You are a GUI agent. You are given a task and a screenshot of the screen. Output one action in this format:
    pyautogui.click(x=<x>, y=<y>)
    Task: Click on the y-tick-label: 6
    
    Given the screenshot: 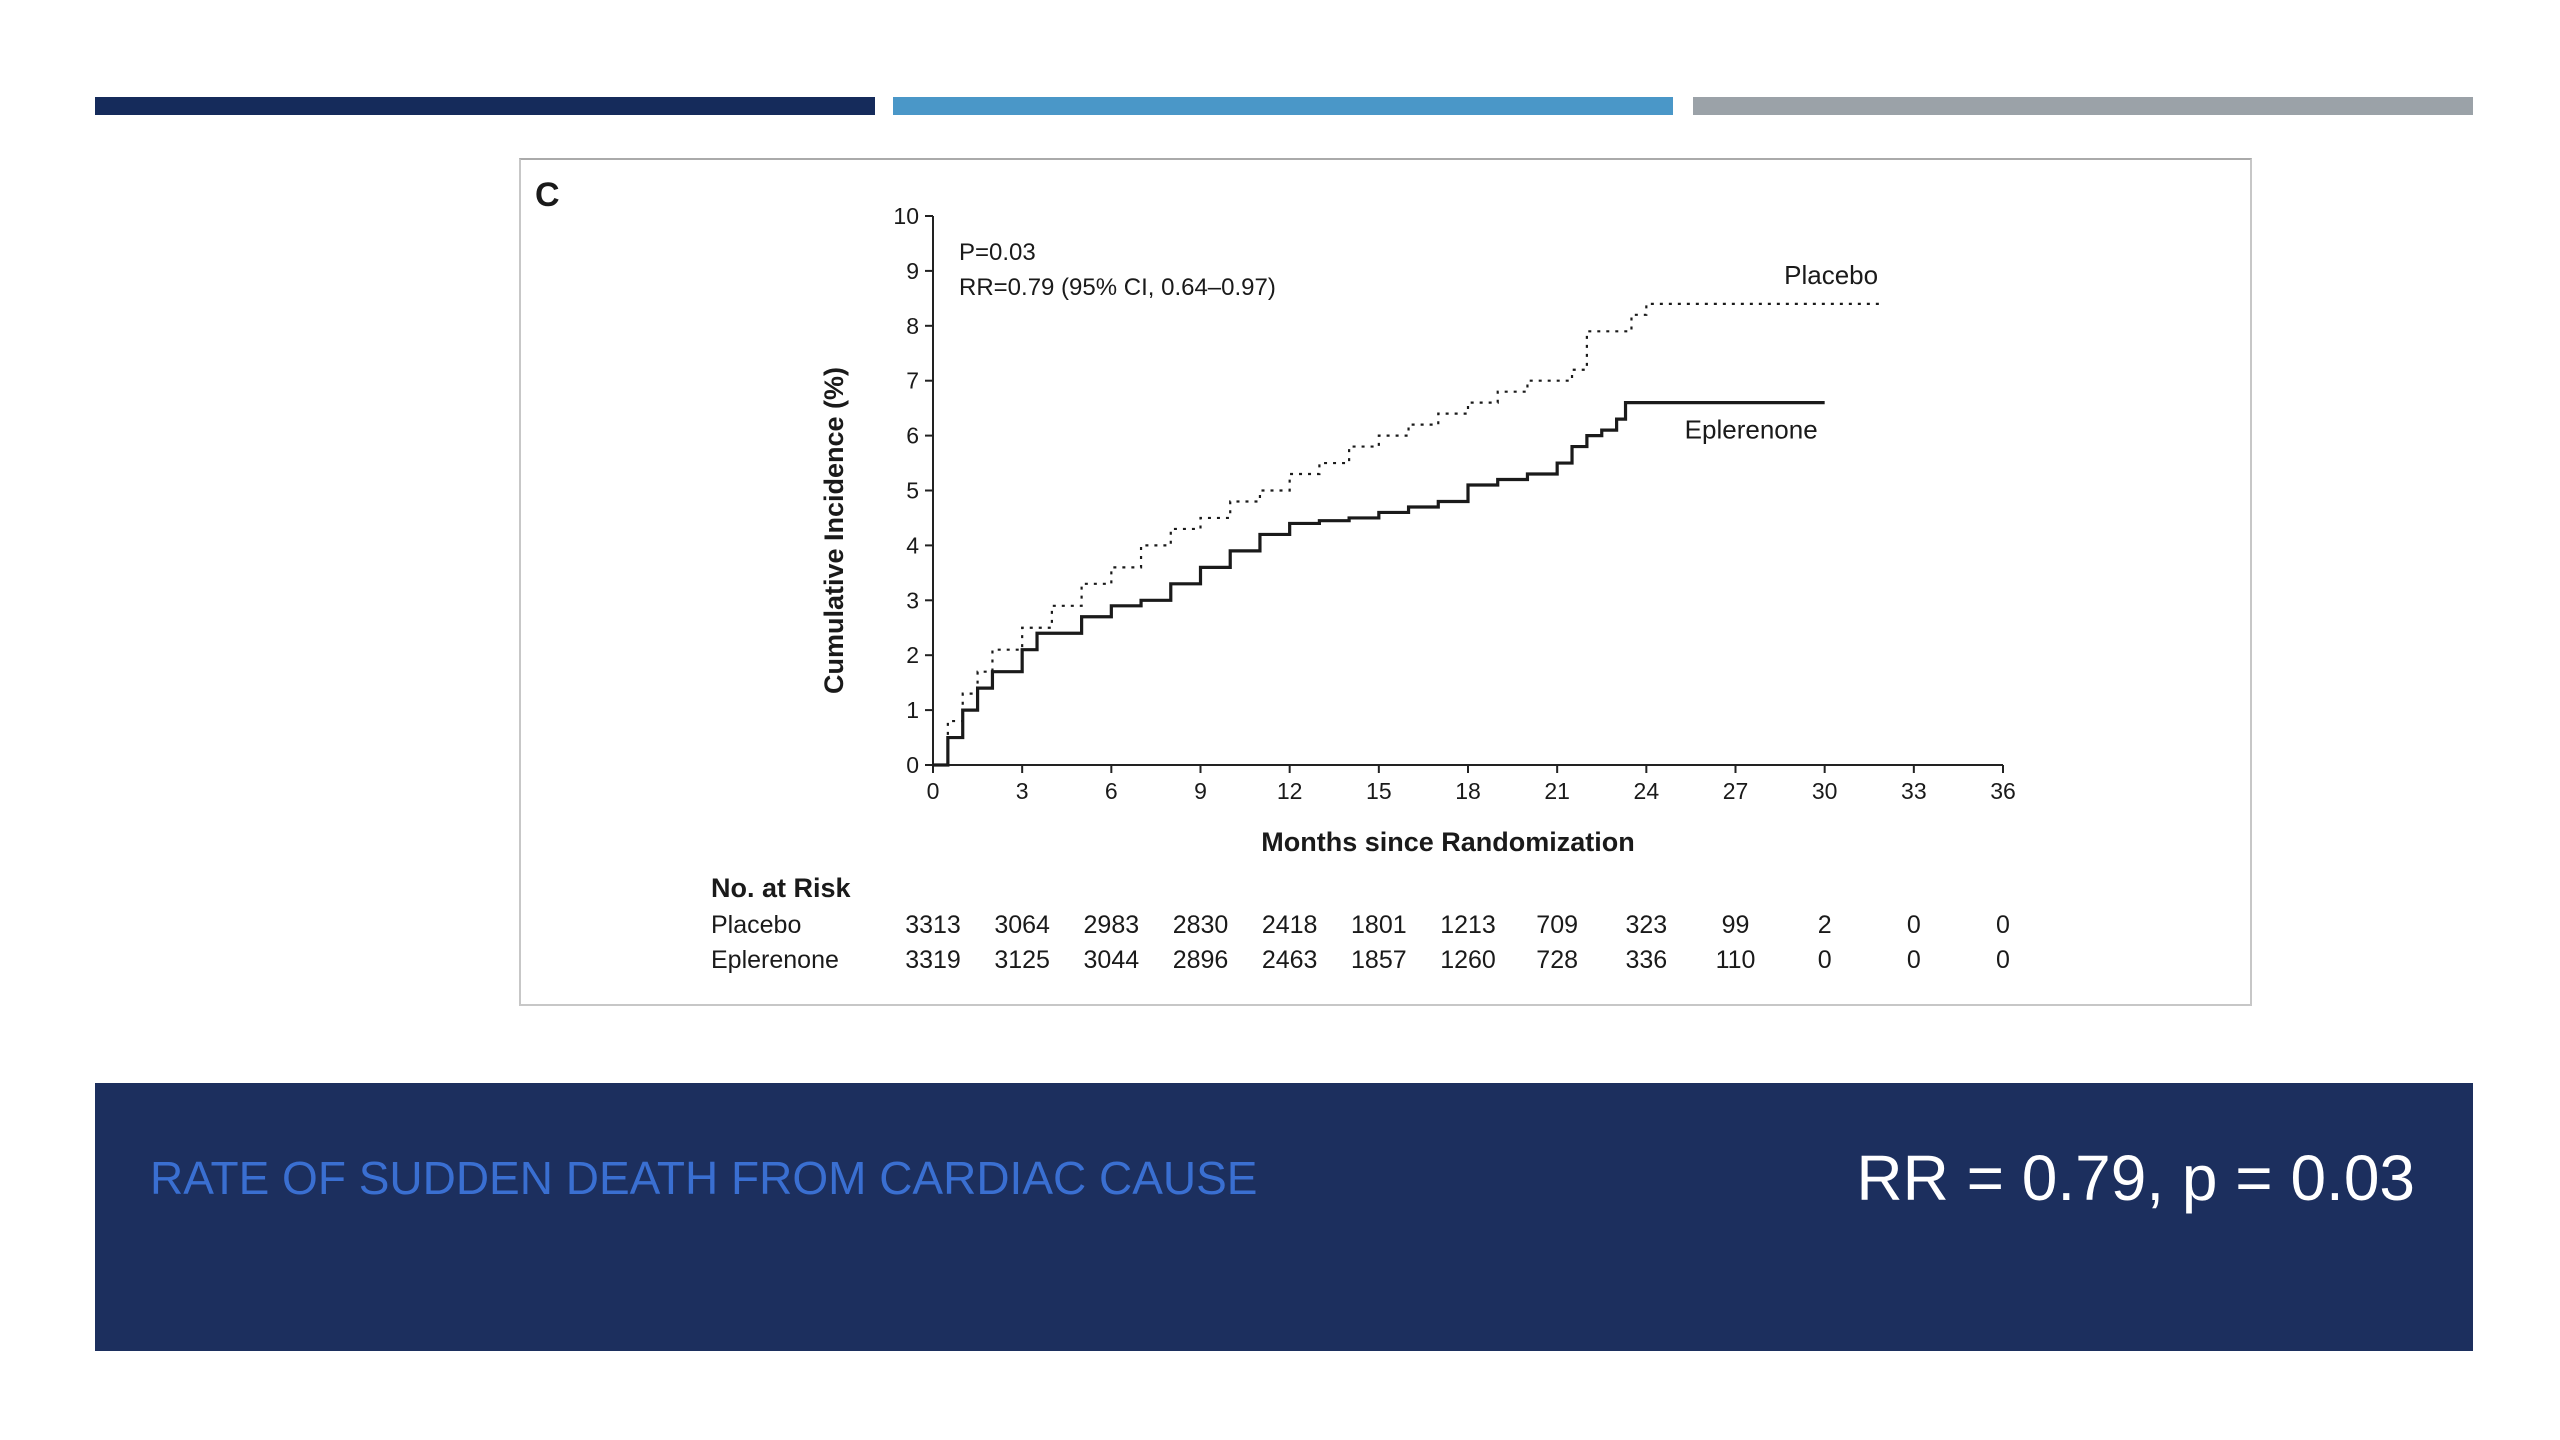 What is the action you would take?
    pyautogui.click(x=912, y=436)
    